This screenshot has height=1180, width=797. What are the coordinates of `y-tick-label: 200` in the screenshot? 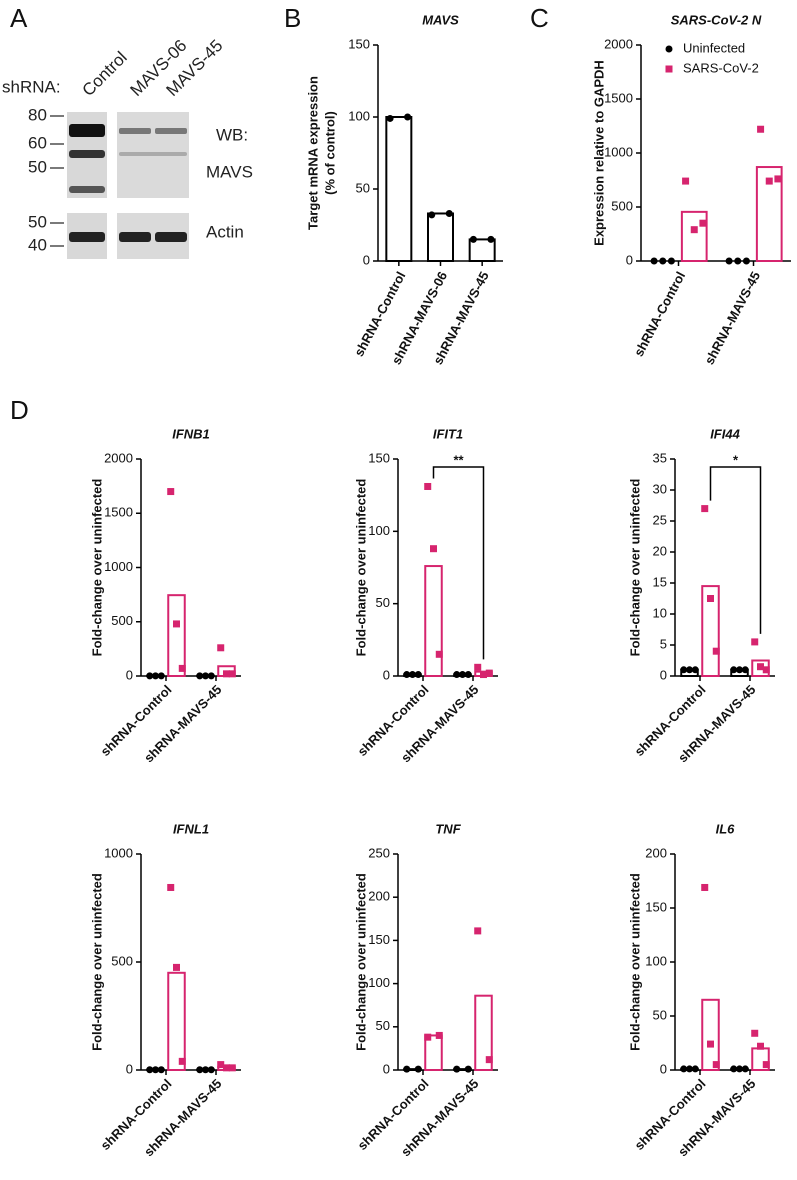 It's located at (379, 896).